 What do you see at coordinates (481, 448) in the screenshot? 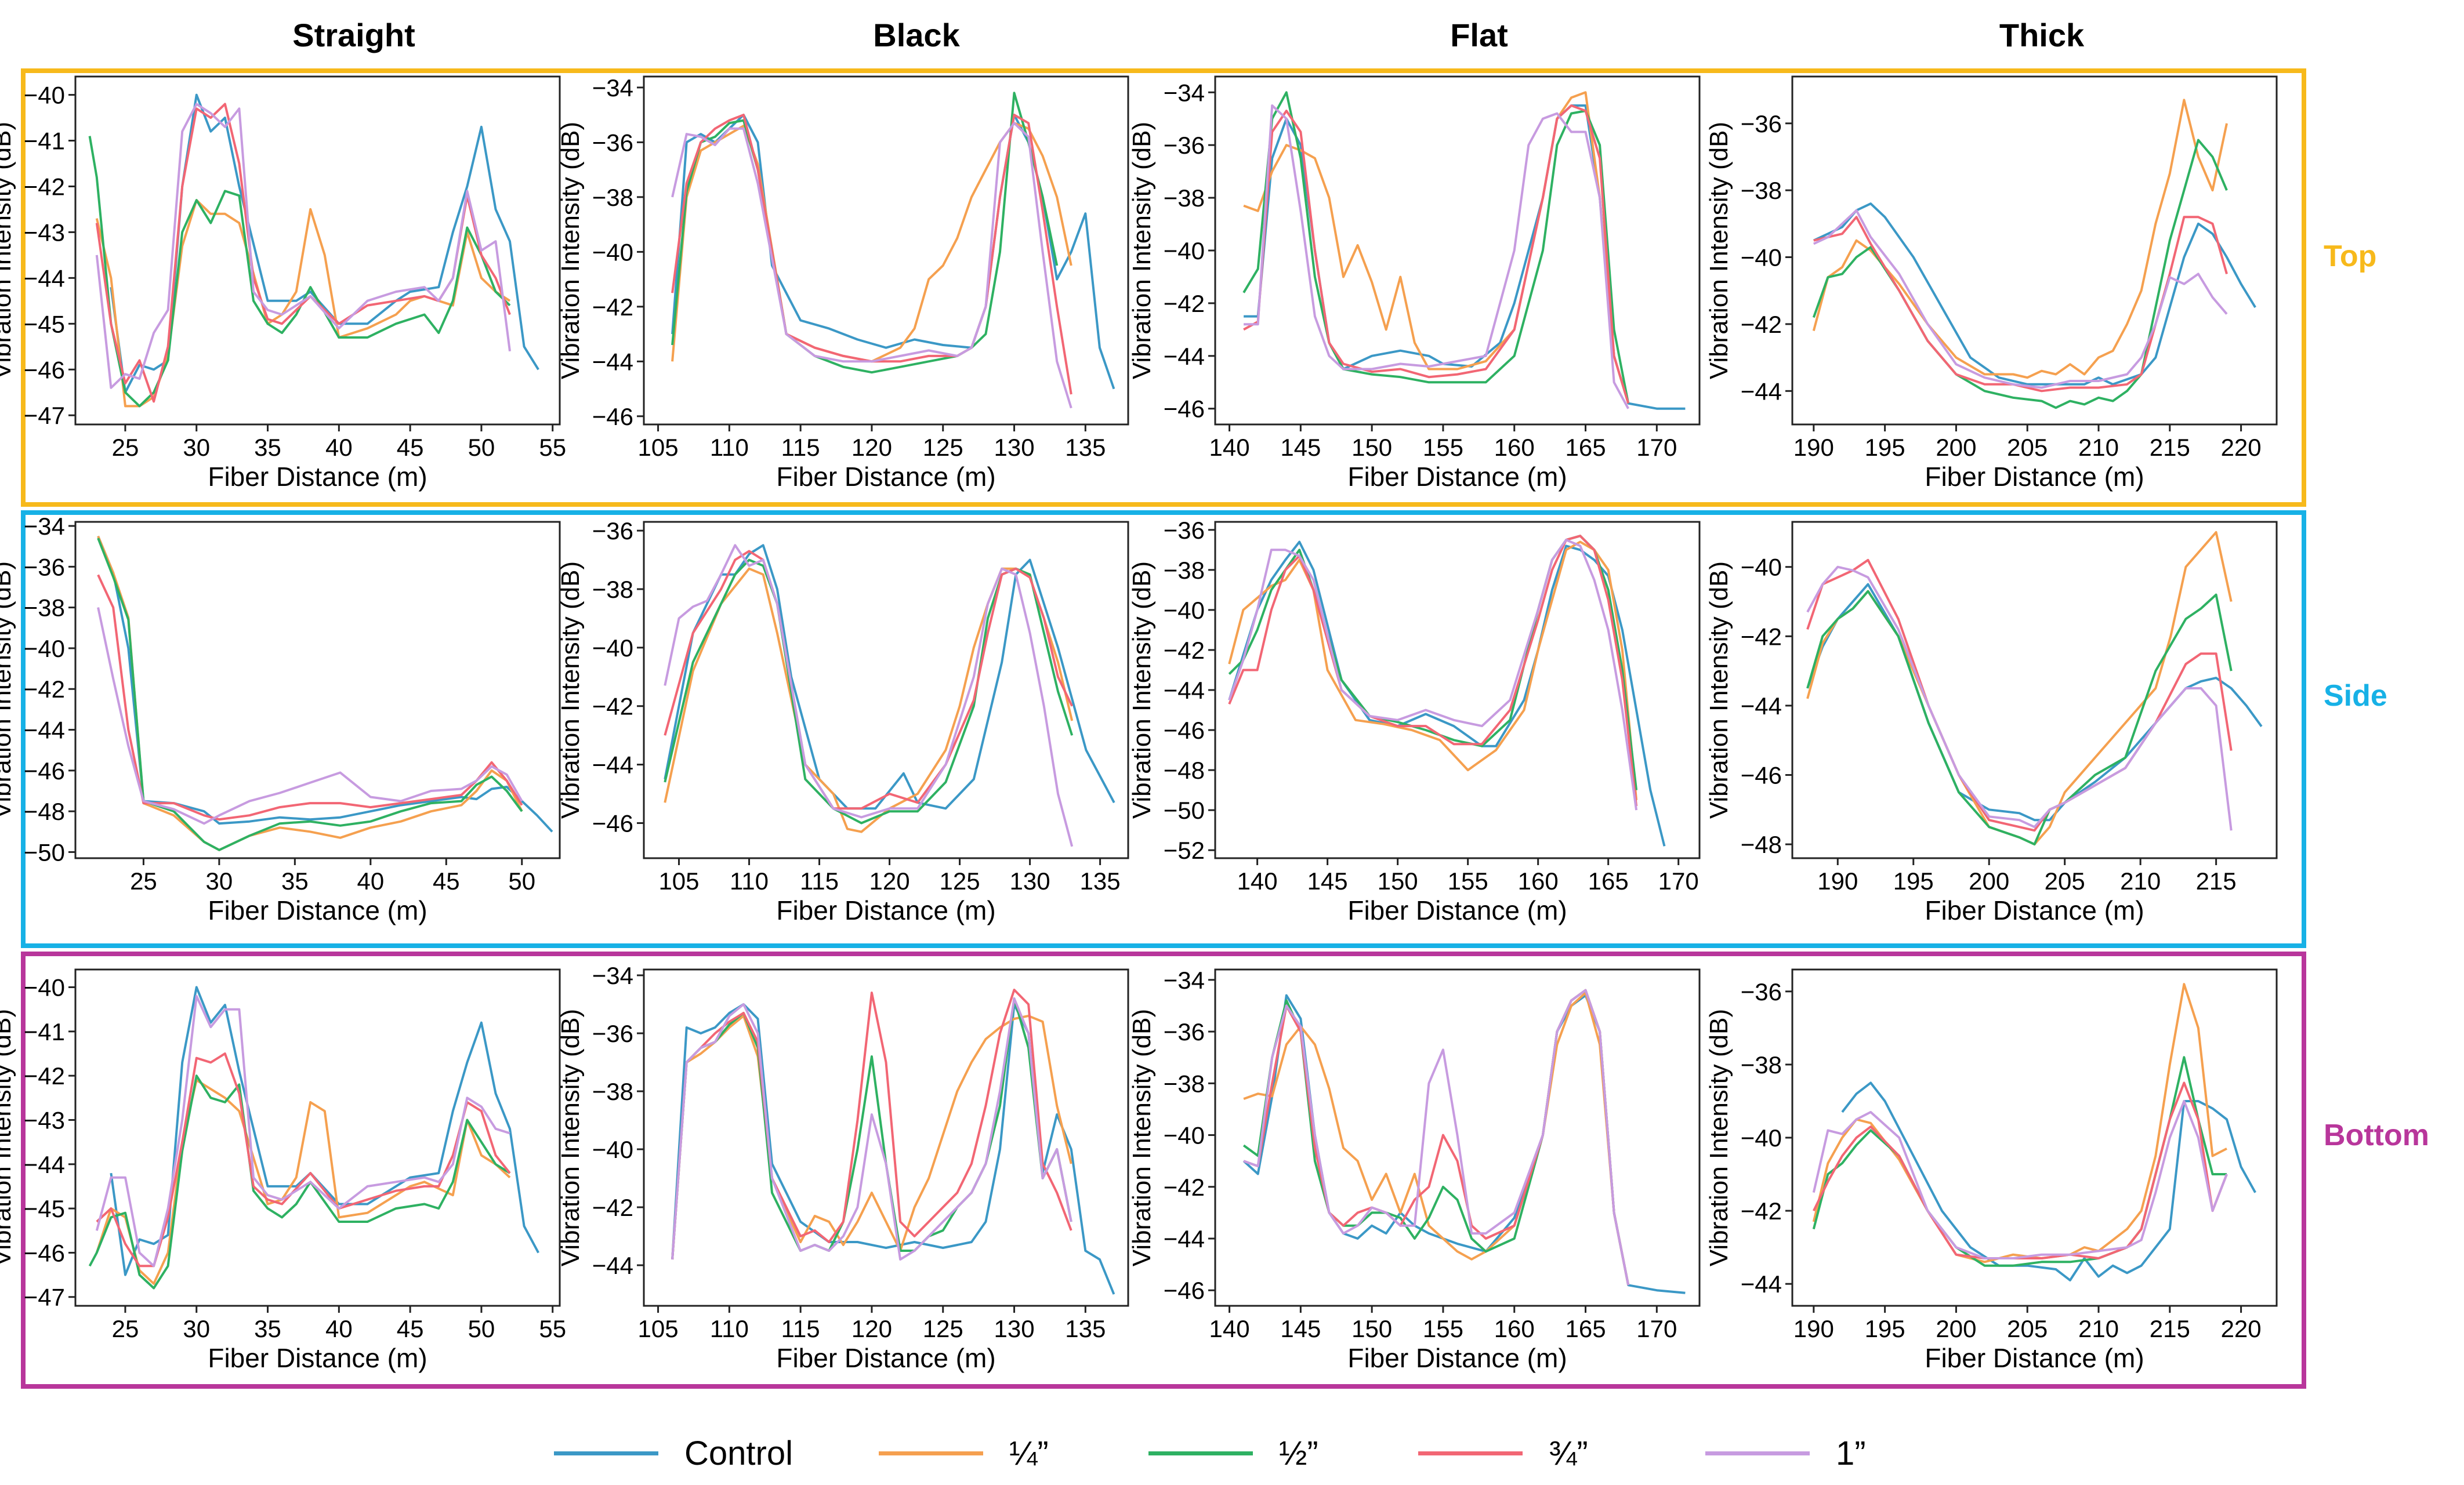
I see `x-tick-label: 50` at bounding box center [481, 448].